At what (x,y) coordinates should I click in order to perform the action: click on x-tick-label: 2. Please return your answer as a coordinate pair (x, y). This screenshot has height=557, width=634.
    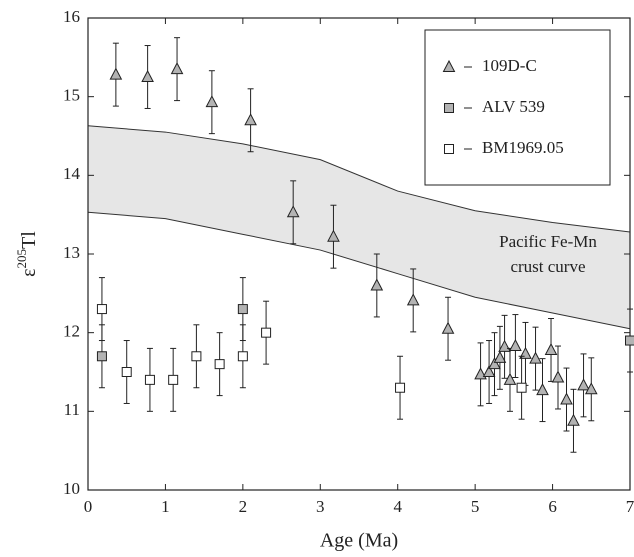
    Looking at the image, I should click on (243, 506).